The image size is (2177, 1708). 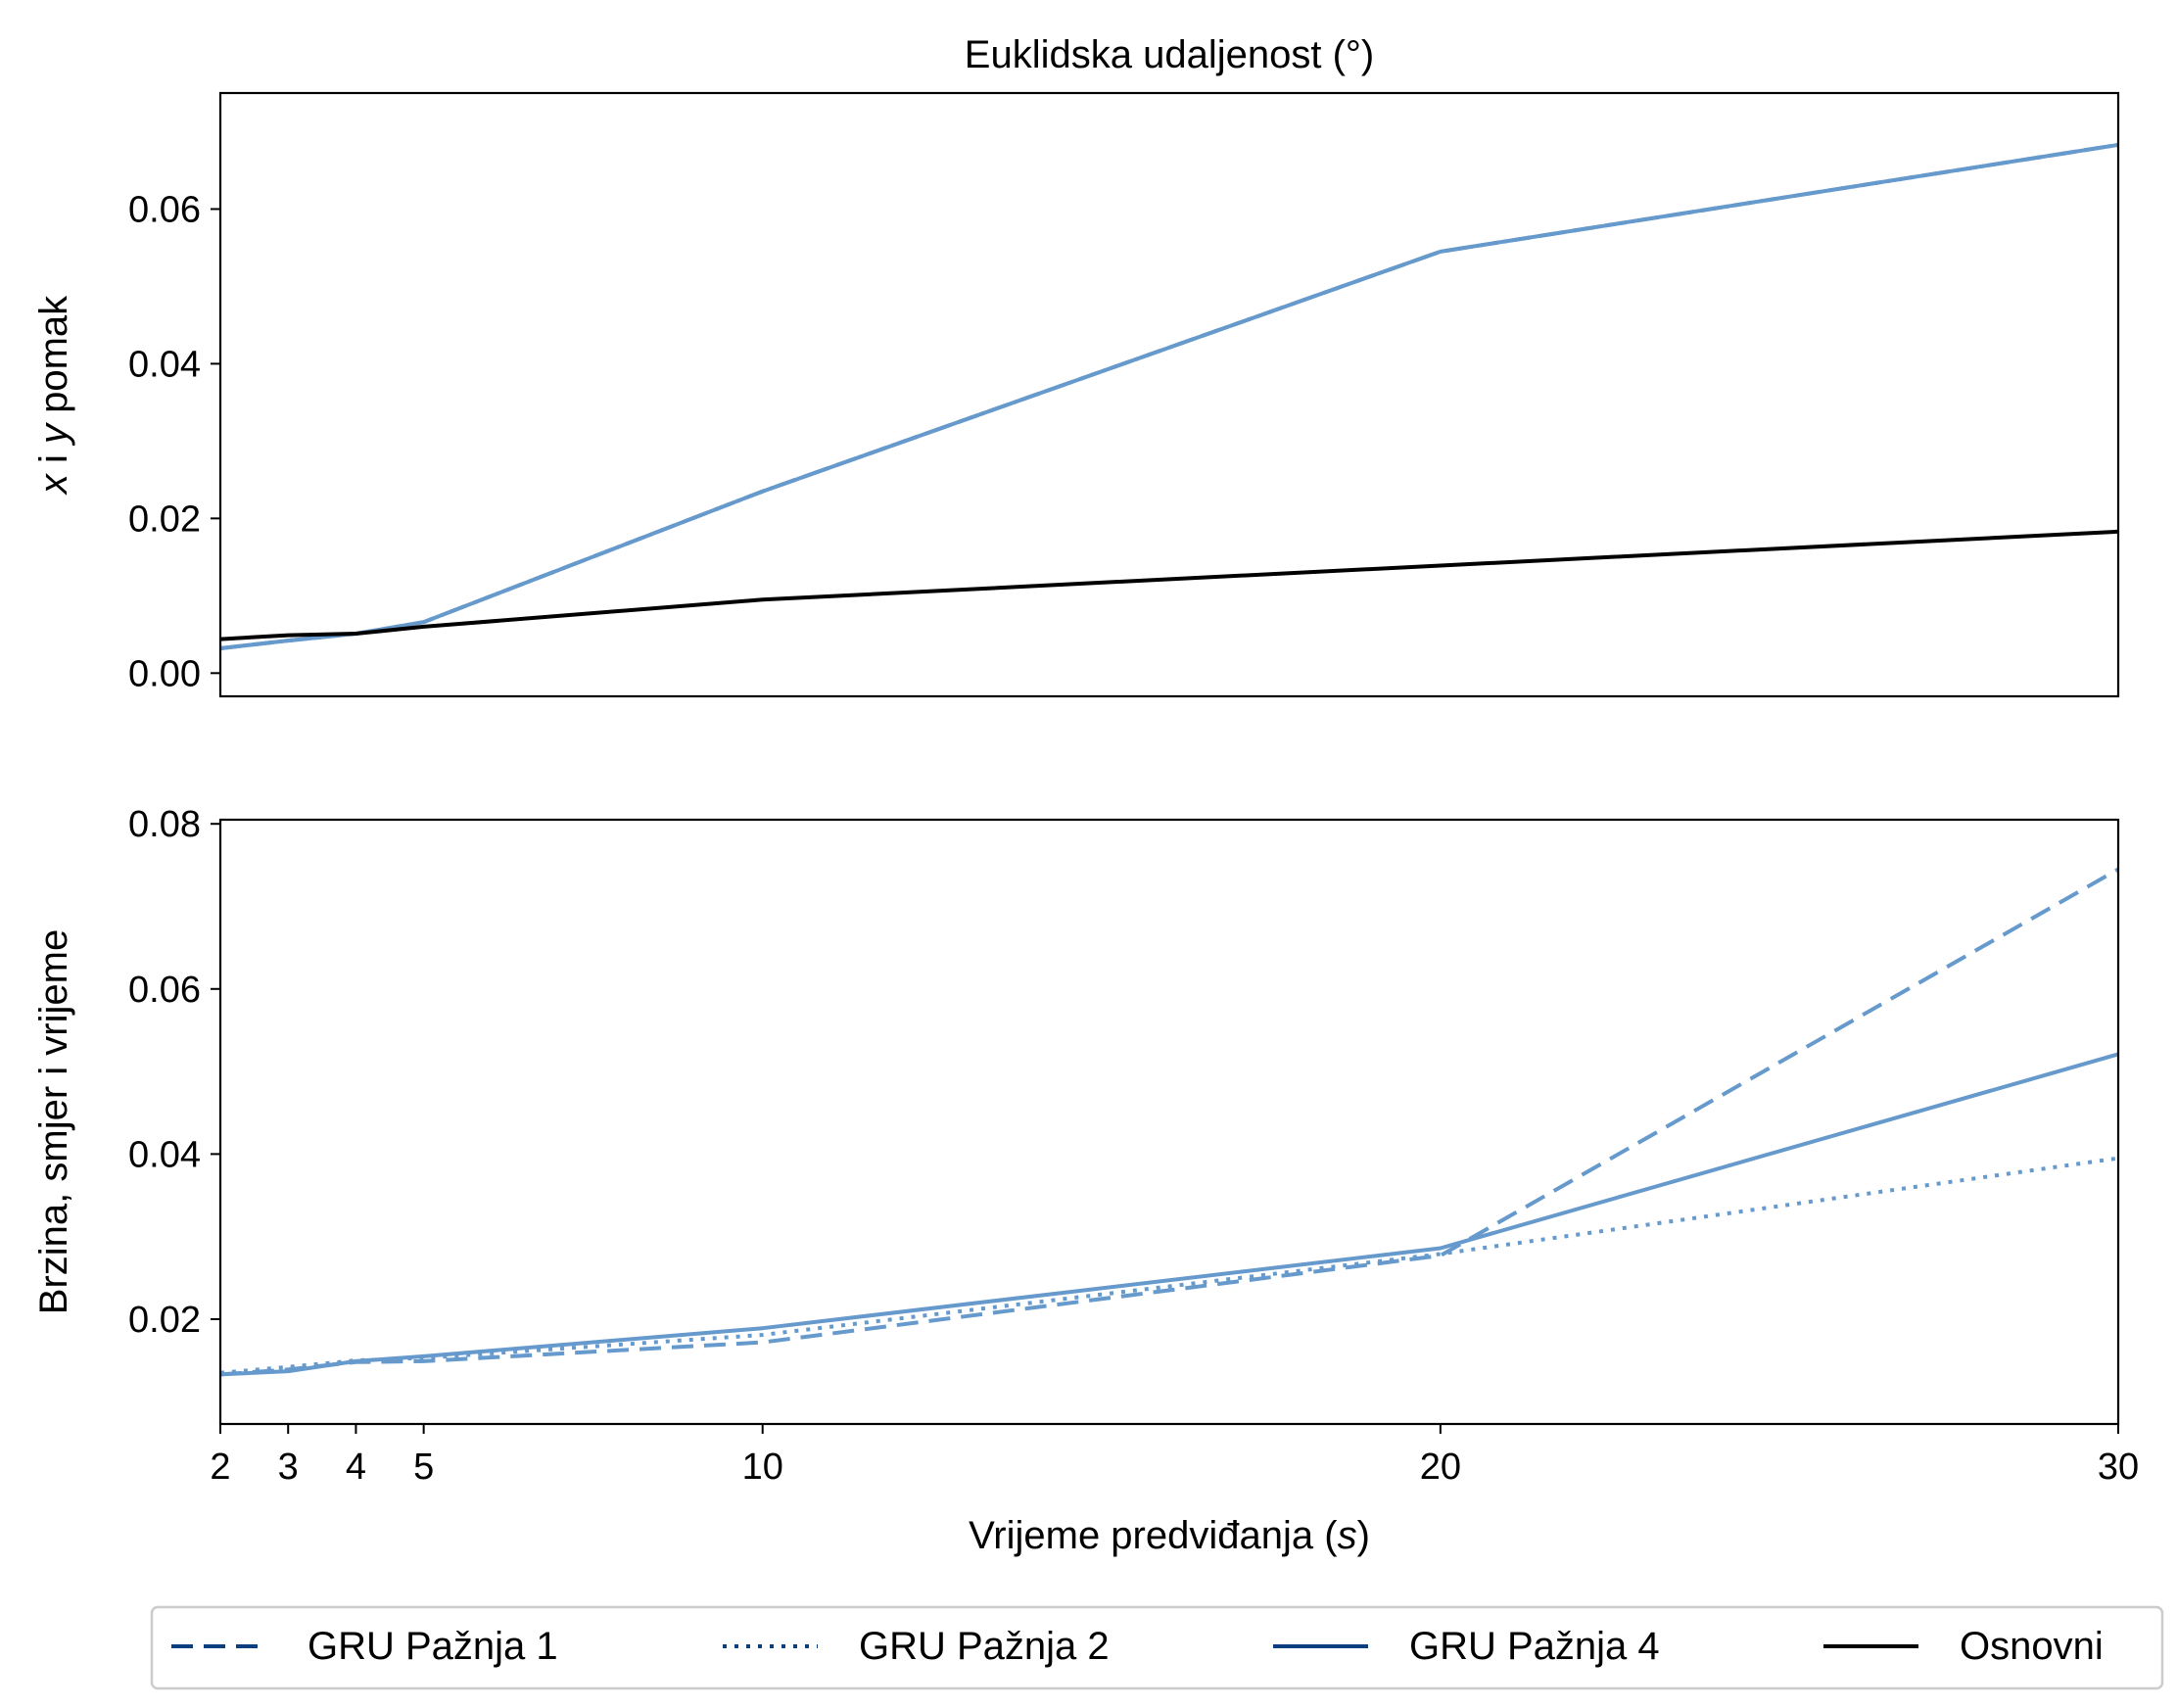 I want to click on y-tick-label-bottom-1: 0.04, so click(x=164, y=1154).